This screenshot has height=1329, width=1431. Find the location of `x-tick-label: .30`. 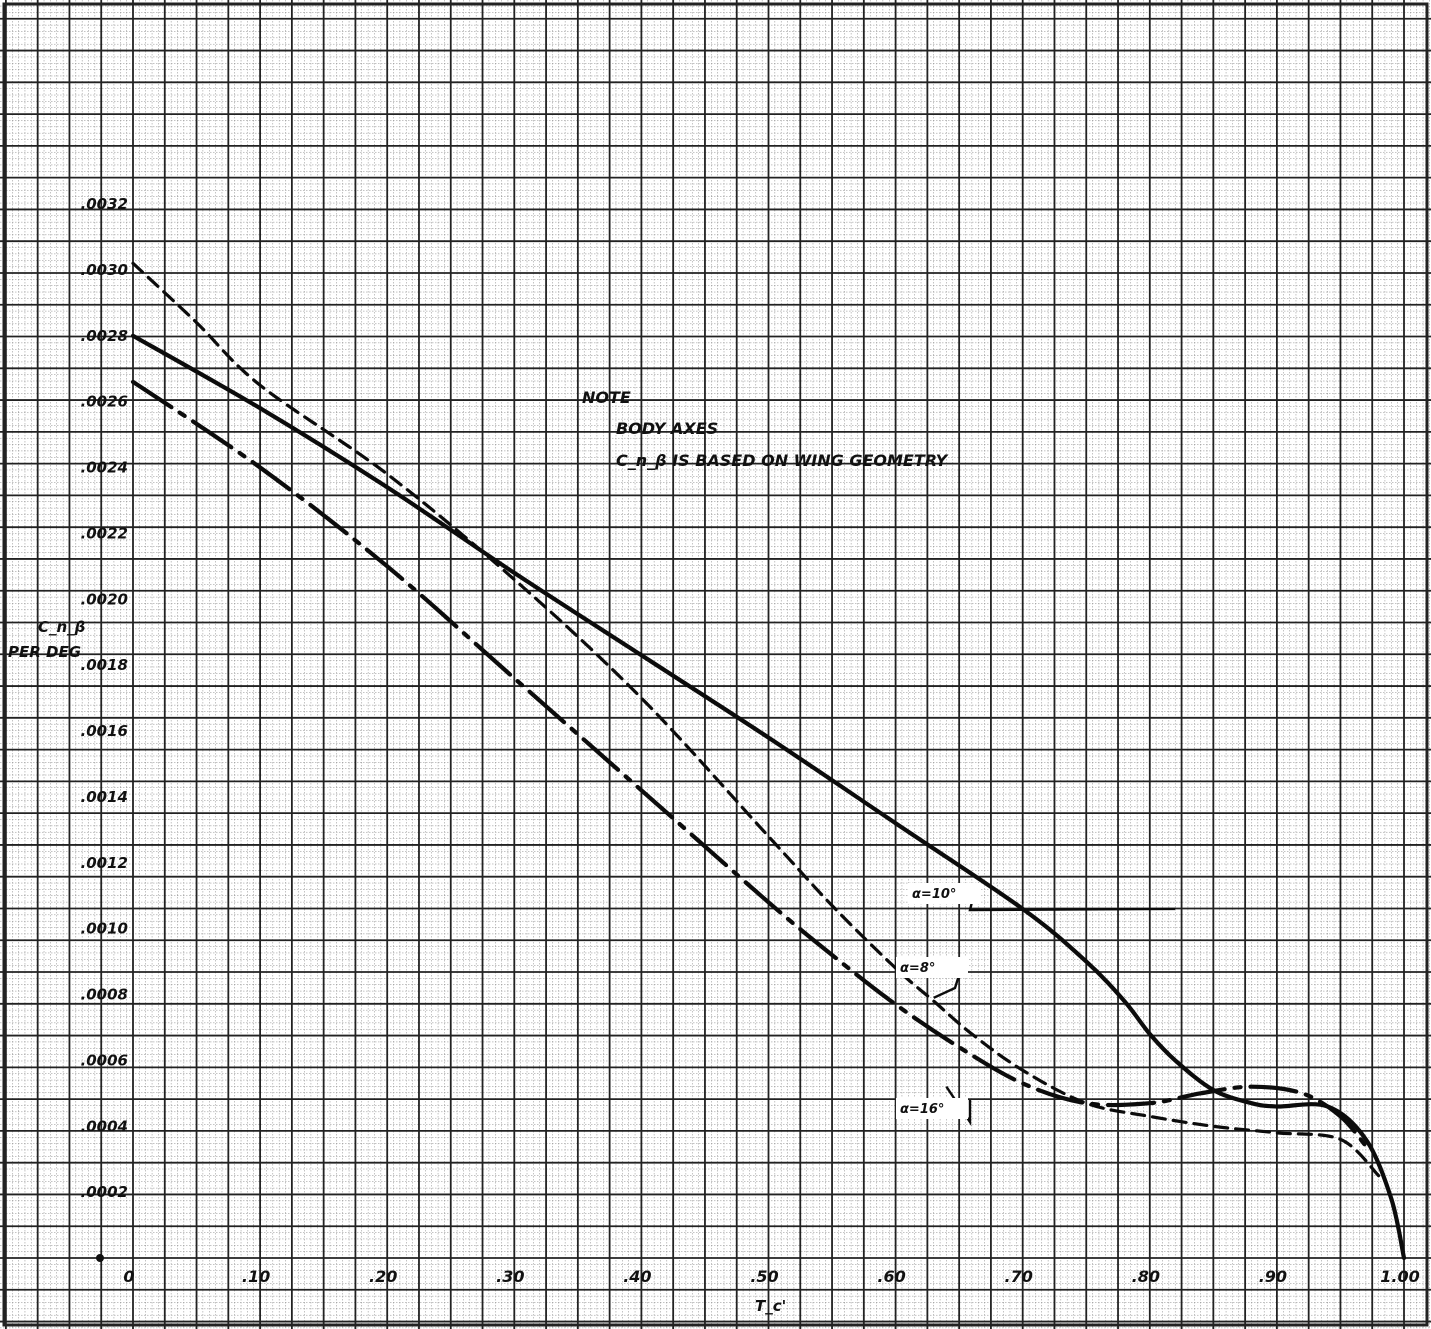

x-tick-label: .30 is located at coordinates (510, 1276).